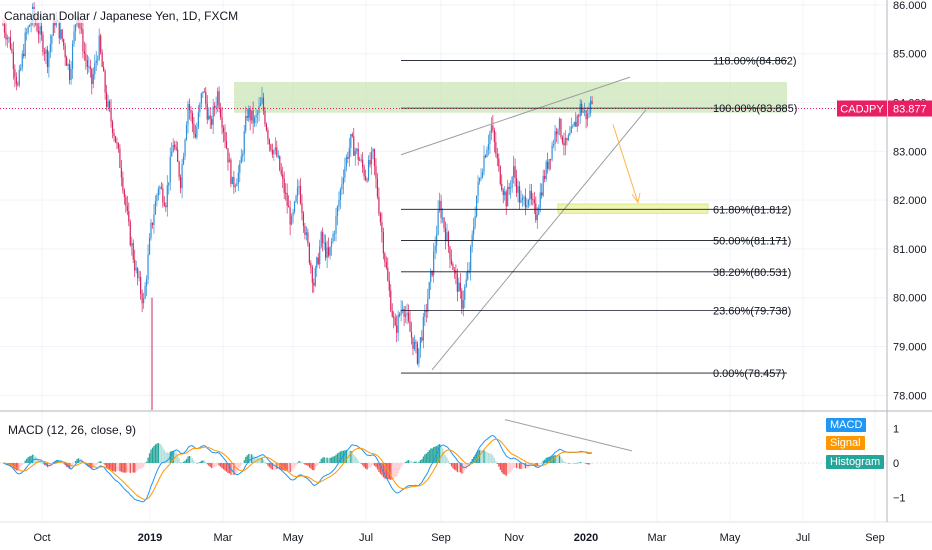 This screenshot has height=550, width=932. I want to click on fib-label: 0.00%(78.457), so click(749, 374).